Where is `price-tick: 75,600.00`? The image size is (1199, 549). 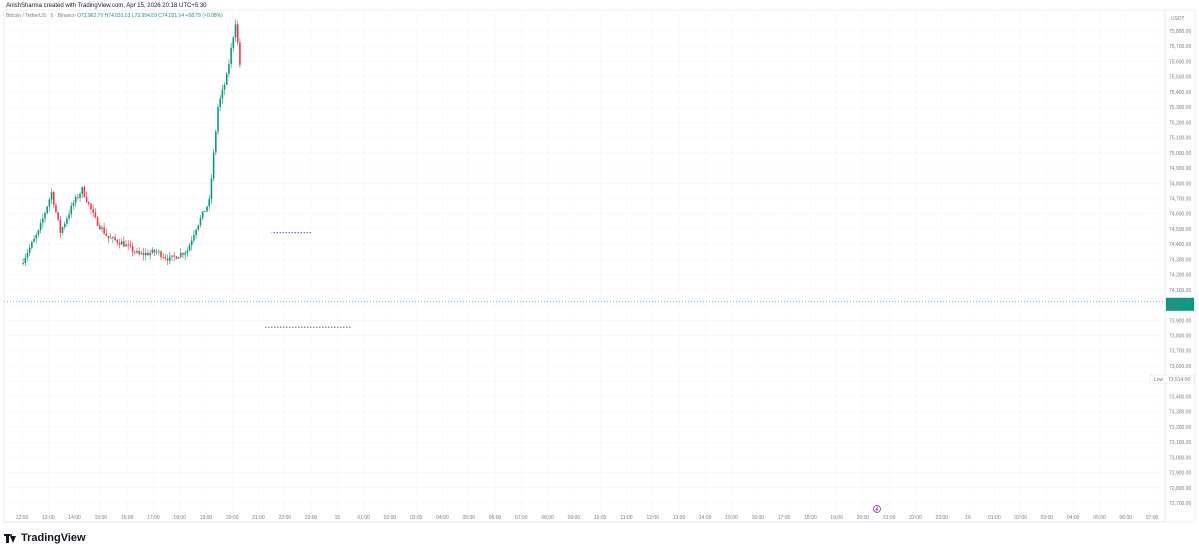 price-tick: 75,600.00 is located at coordinates (1180, 62).